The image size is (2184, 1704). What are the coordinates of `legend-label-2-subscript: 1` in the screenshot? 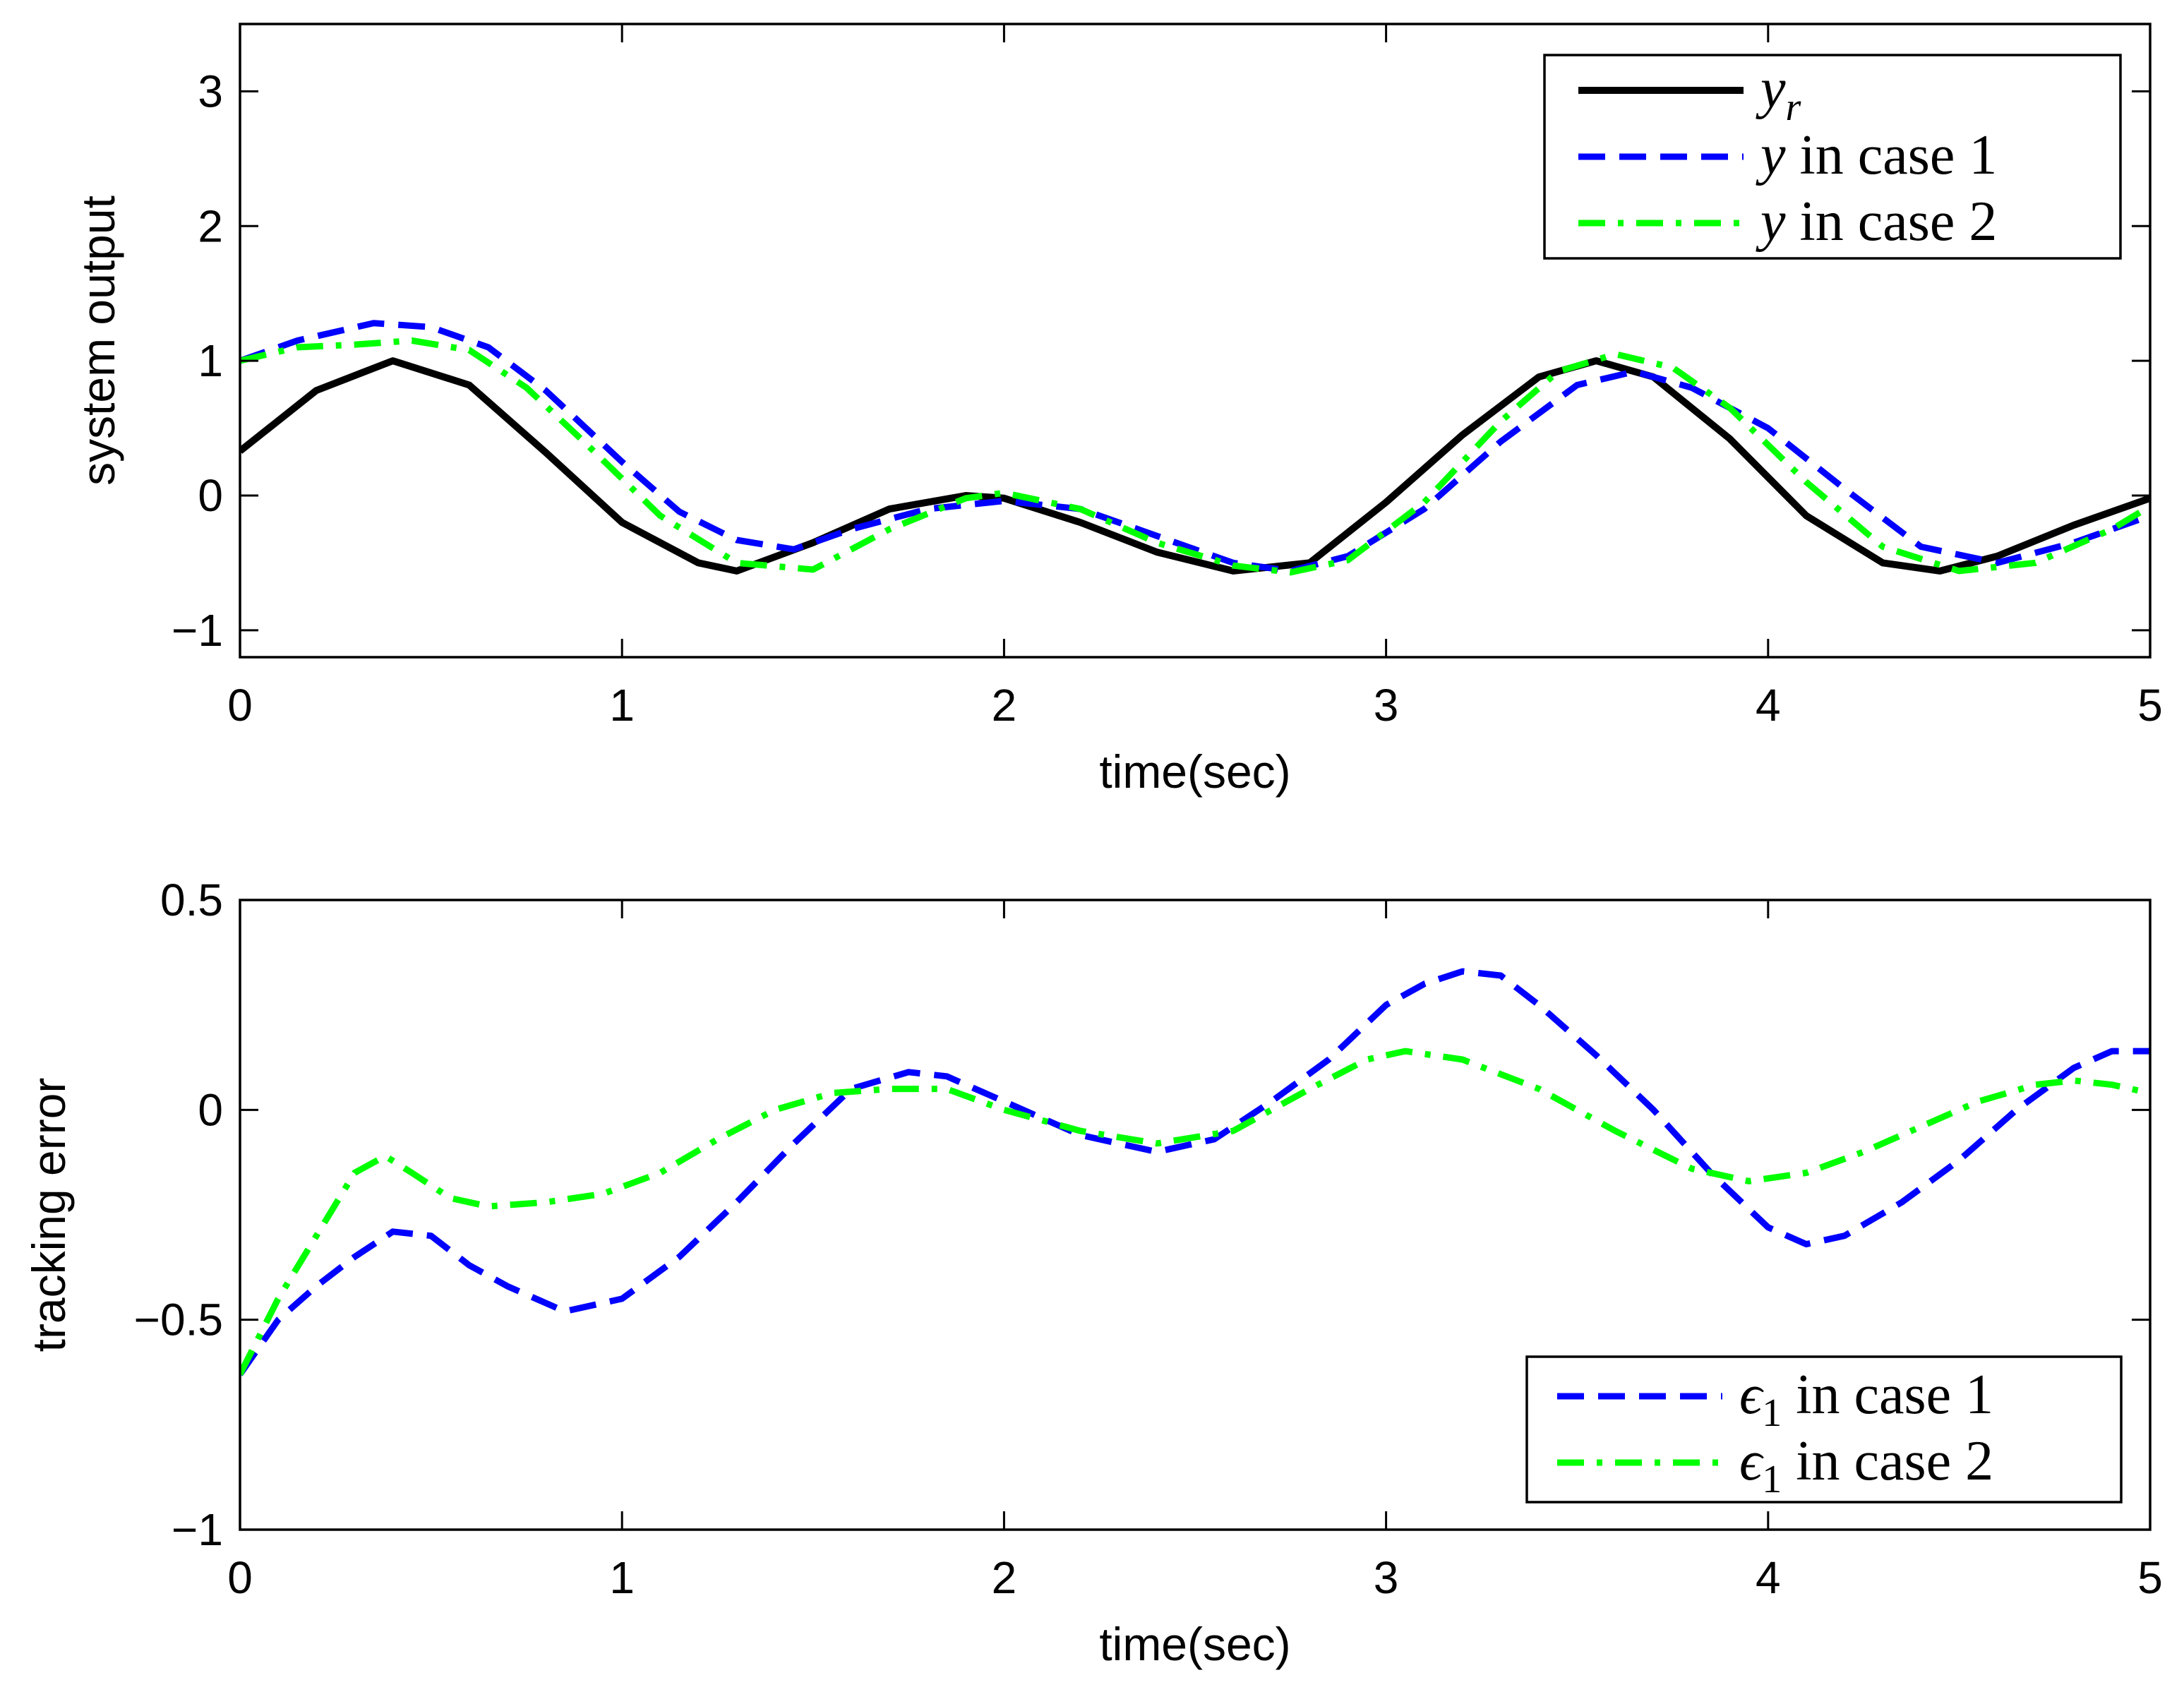 It's located at (1772, 1480).